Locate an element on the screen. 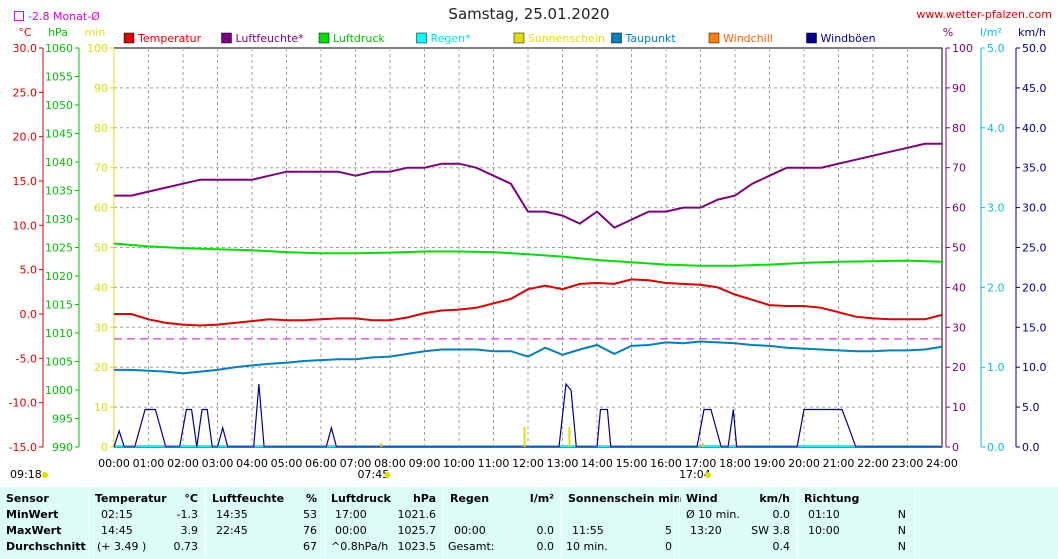 The height and width of the screenshot is (559, 1058). stats-col-sensor: Sensor MinWert MaxWert Durchschnitt is located at coordinates (43, 523).